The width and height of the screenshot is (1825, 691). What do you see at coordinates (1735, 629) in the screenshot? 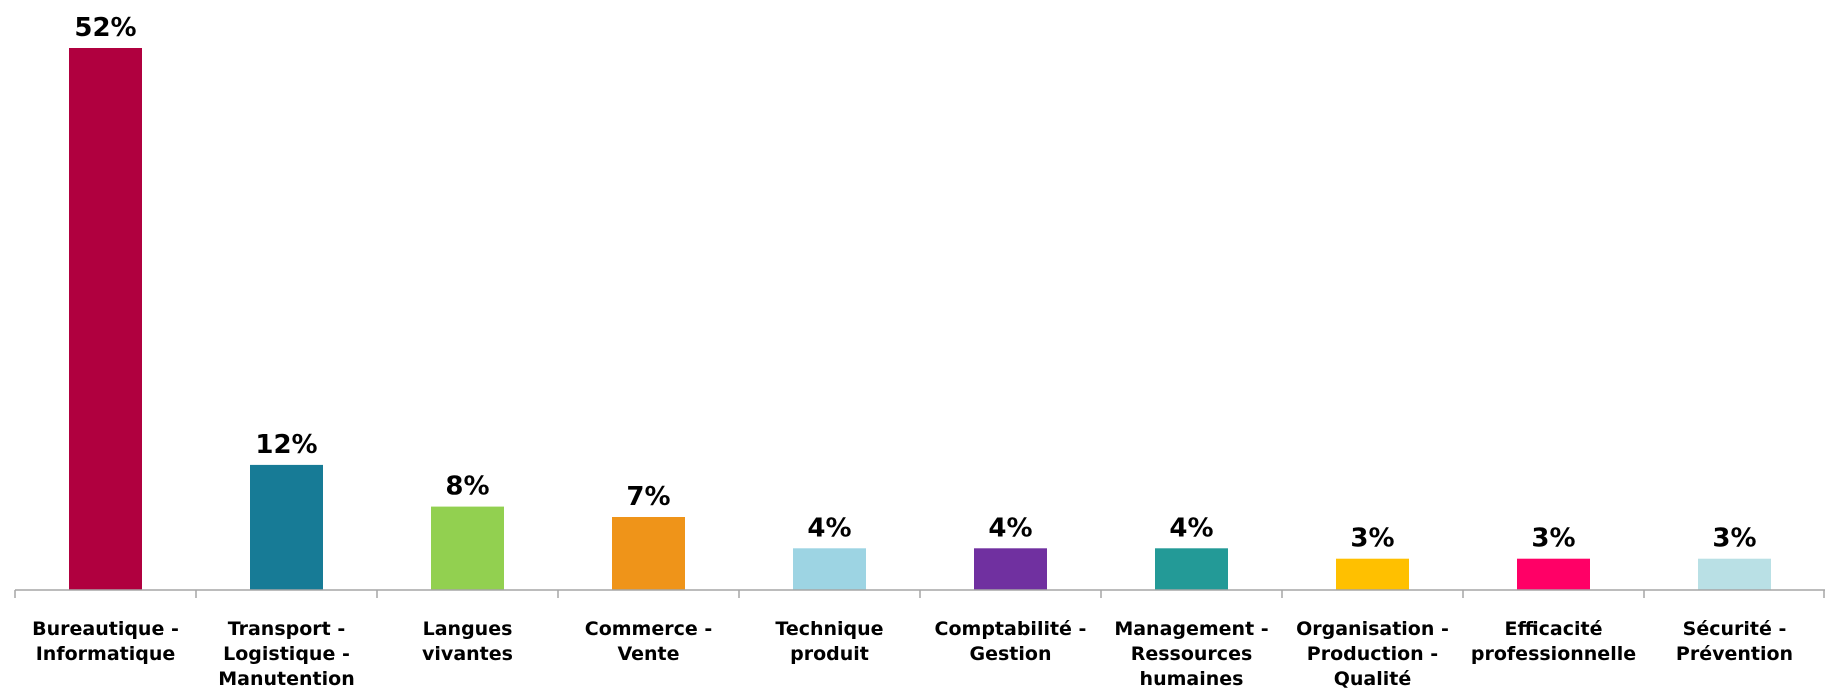
I see `category-label-line: Sécurité -` at bounding box center [1735, 629].